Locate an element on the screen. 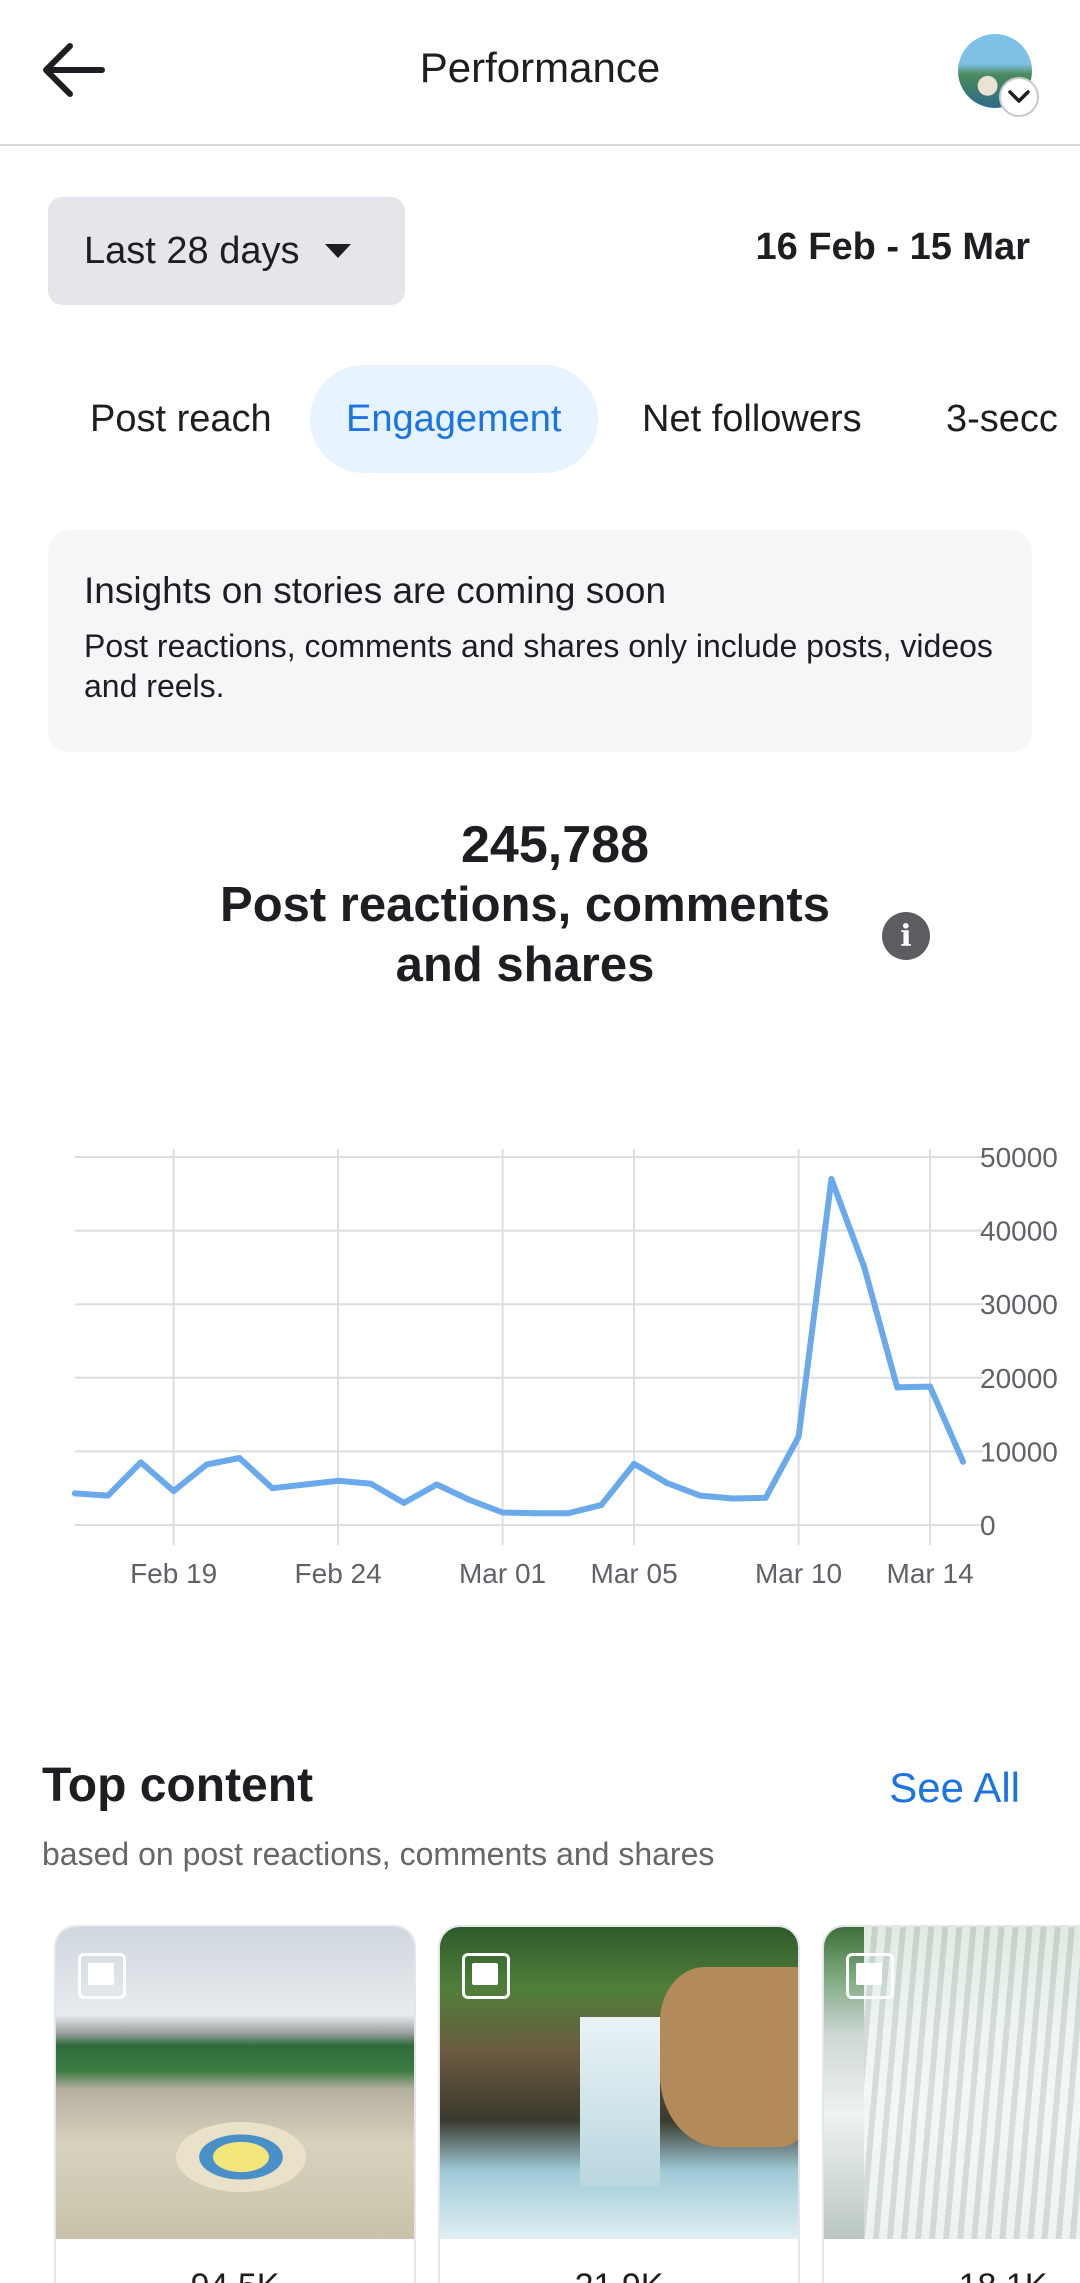  info-icon: i is located at coordinates (906, 936).